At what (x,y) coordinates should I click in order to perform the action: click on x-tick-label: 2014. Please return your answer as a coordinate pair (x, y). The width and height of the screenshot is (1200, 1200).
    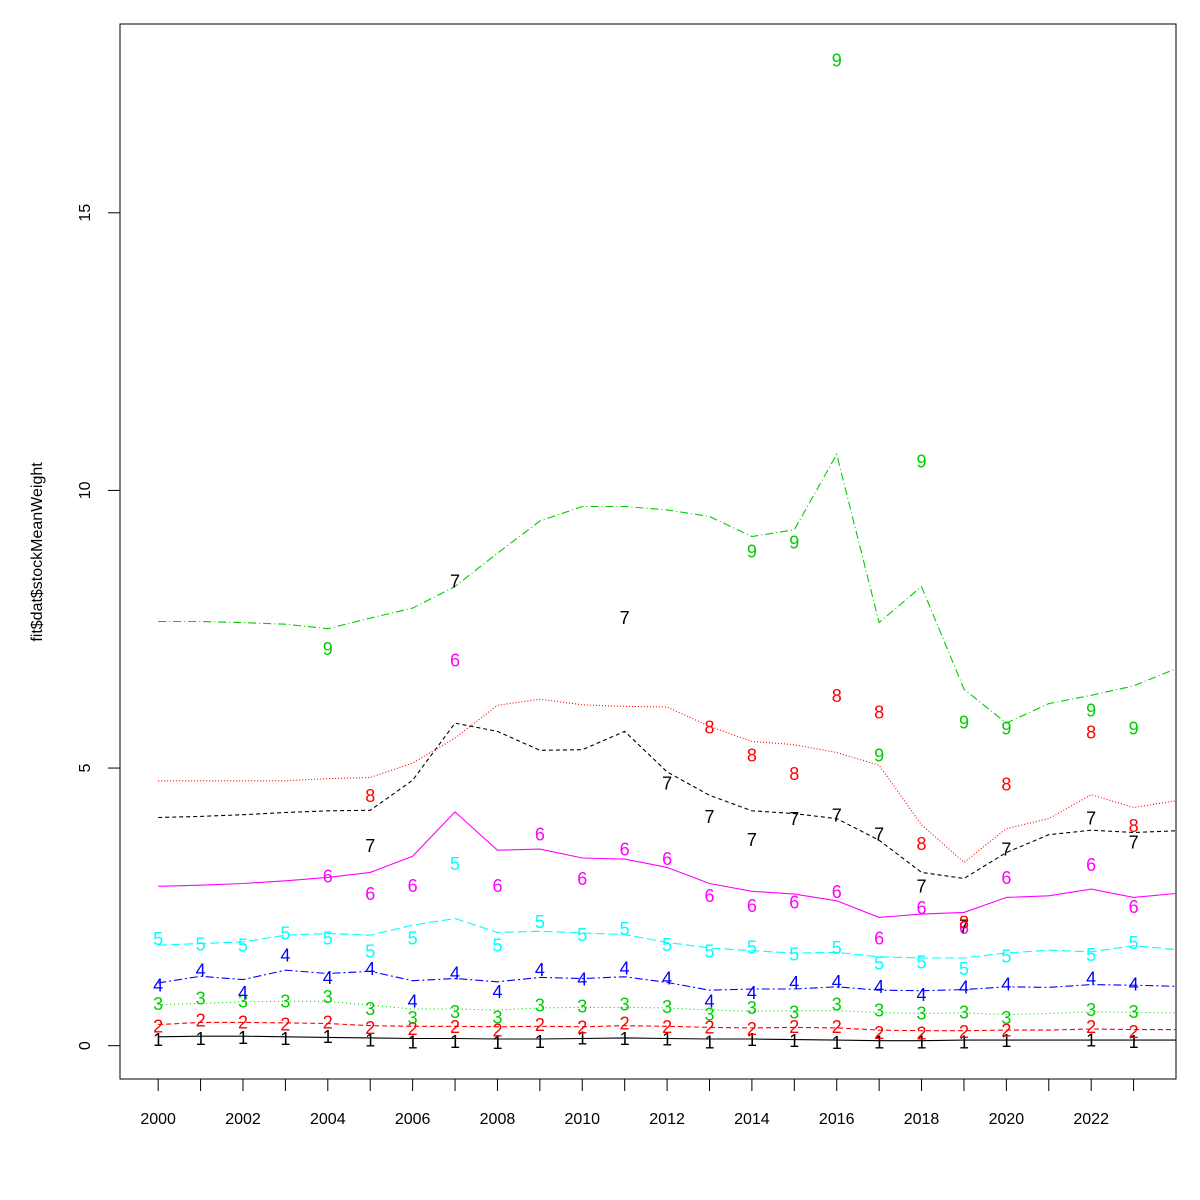
    Looking at the image, I should click on (752, 1119).